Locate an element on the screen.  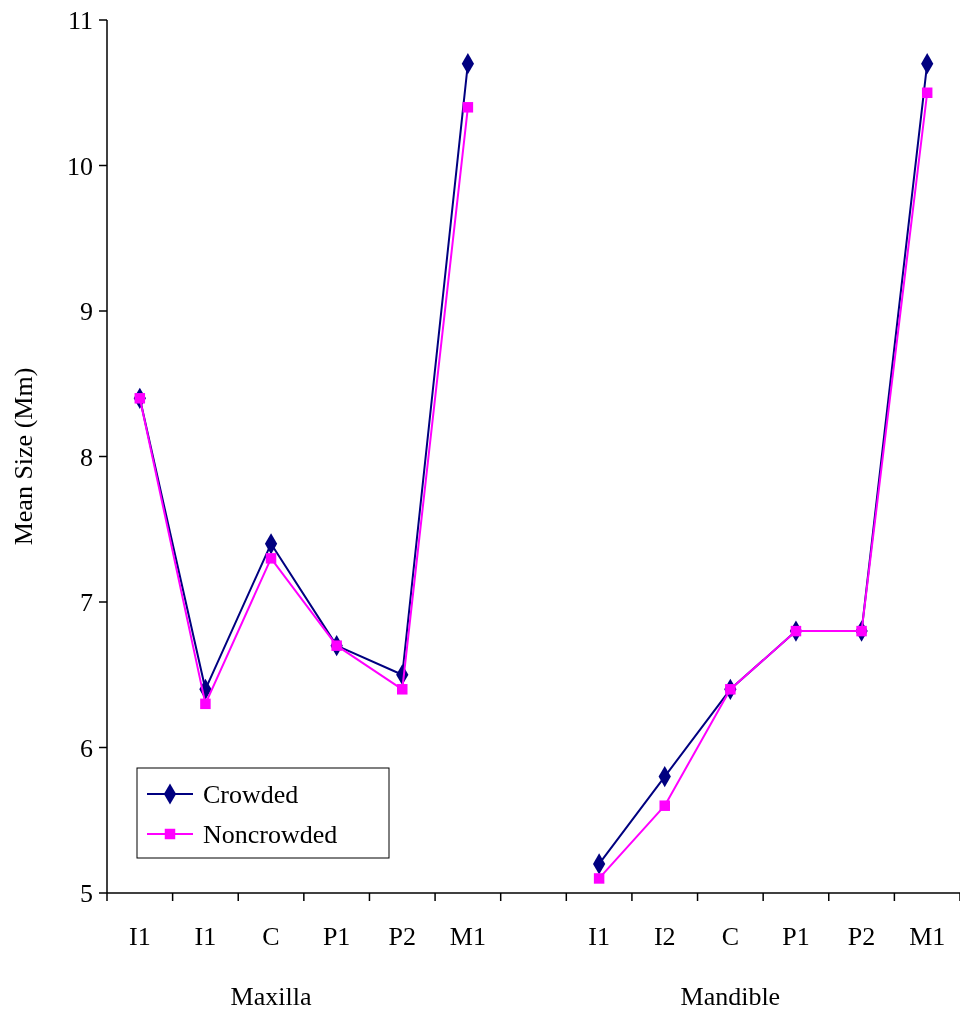
legend-label: Crowded is located at coordinates (251, 795).